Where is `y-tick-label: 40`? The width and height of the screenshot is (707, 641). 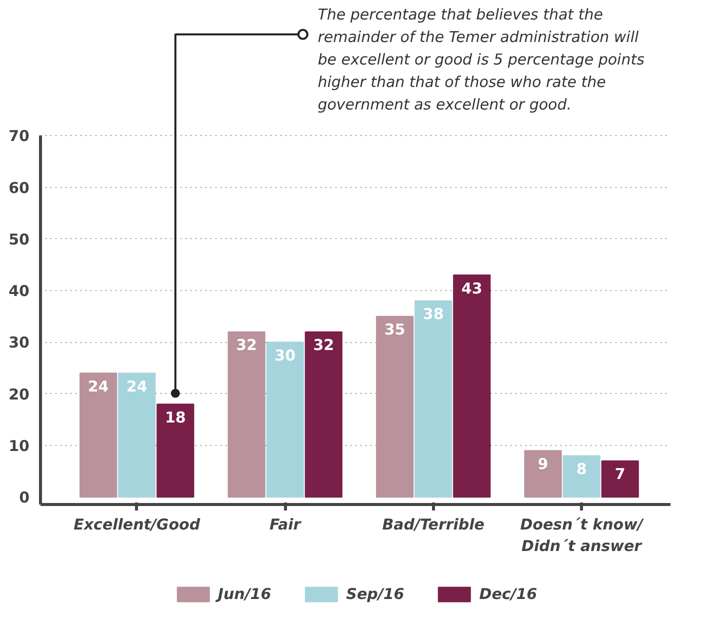 y-tick-label: 40 is located at coordinates (19, 291).